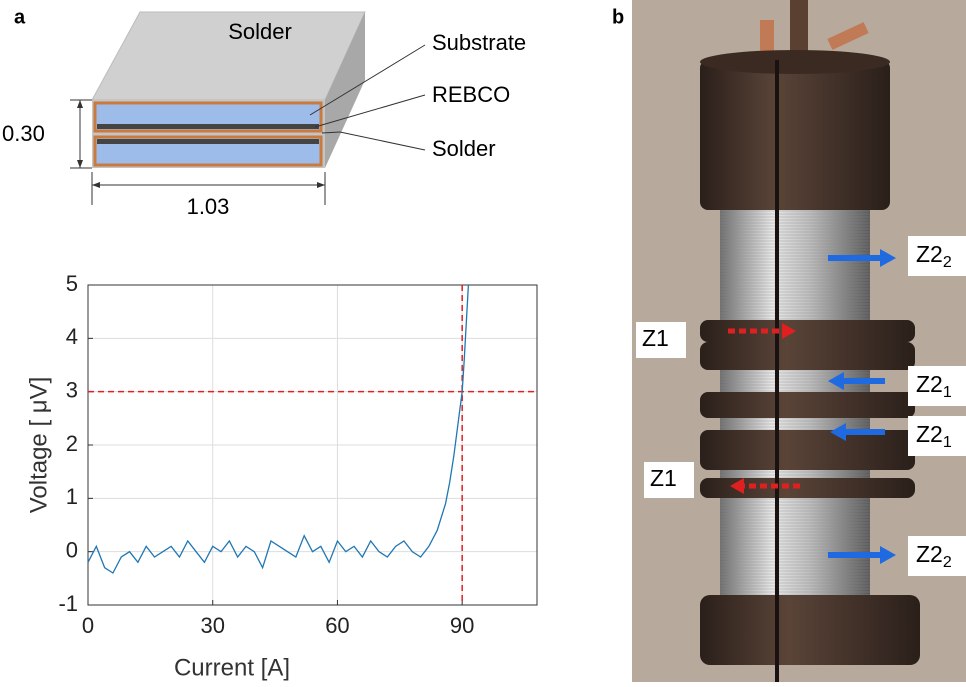 The width and height of the screenshot is (966, 687). What do you see at coordinates (72, 549) in the screenshot?
I see `y-tick-label: 0` at bounding box center [72, 549].